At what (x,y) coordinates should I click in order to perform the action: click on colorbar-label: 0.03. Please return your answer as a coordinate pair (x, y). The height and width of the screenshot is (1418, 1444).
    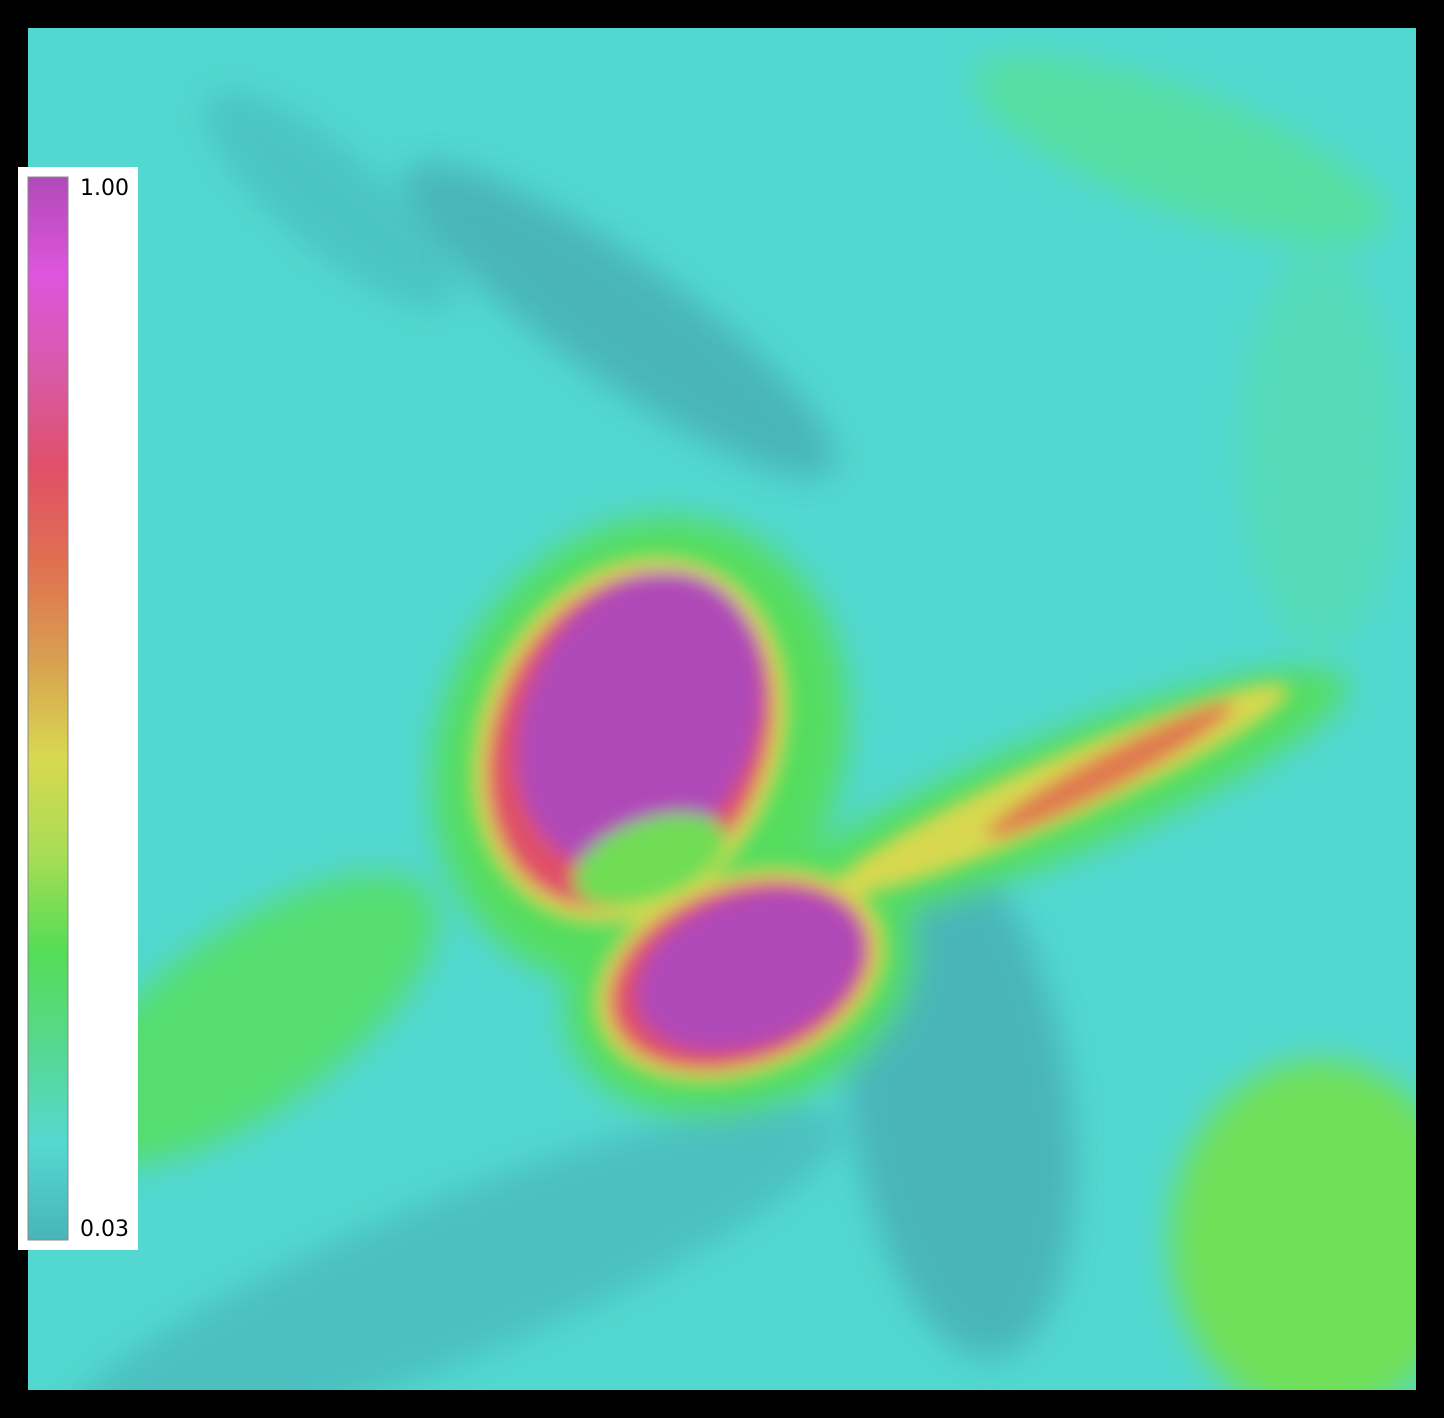
    Looking at the image, I should click on (104, 1229).